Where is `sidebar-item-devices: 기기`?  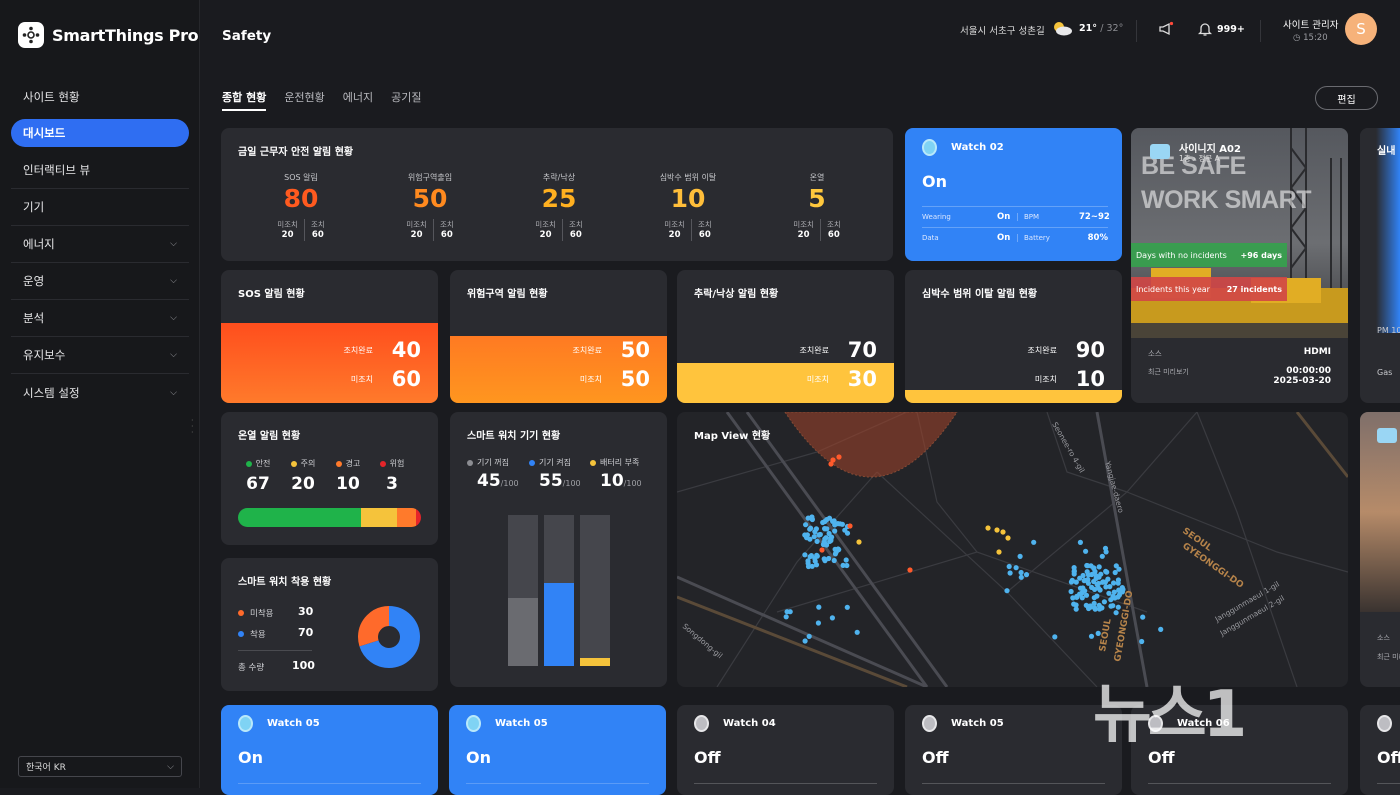
sidebar-item-devices: 기기 is located at coordinates (100, 207).